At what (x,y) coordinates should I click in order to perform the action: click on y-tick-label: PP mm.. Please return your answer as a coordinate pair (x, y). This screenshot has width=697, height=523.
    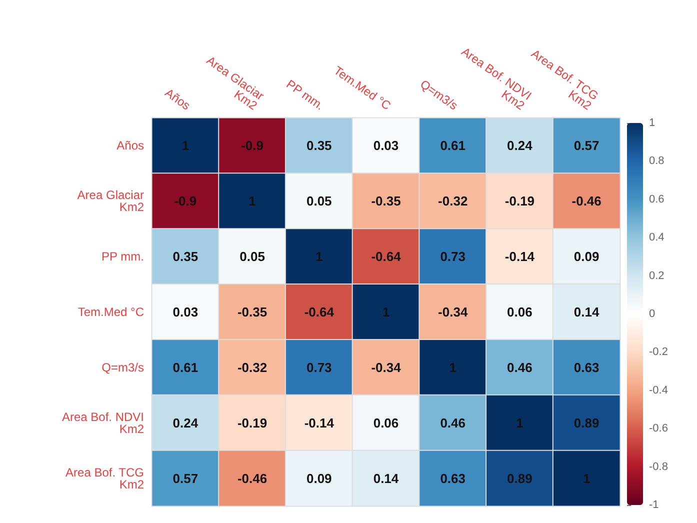
    Looking at the image, I should click on (123, 257).